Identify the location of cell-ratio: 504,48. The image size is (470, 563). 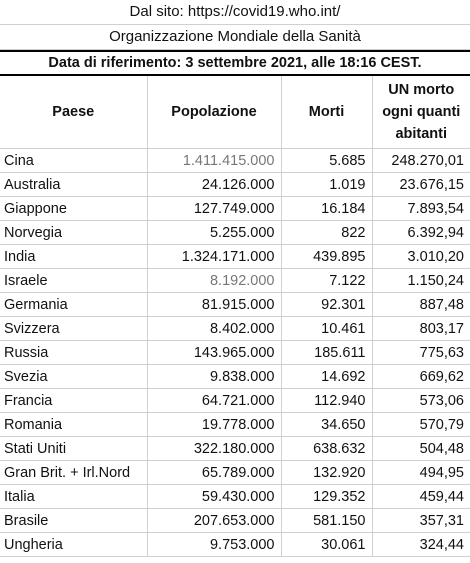
(421, 448).